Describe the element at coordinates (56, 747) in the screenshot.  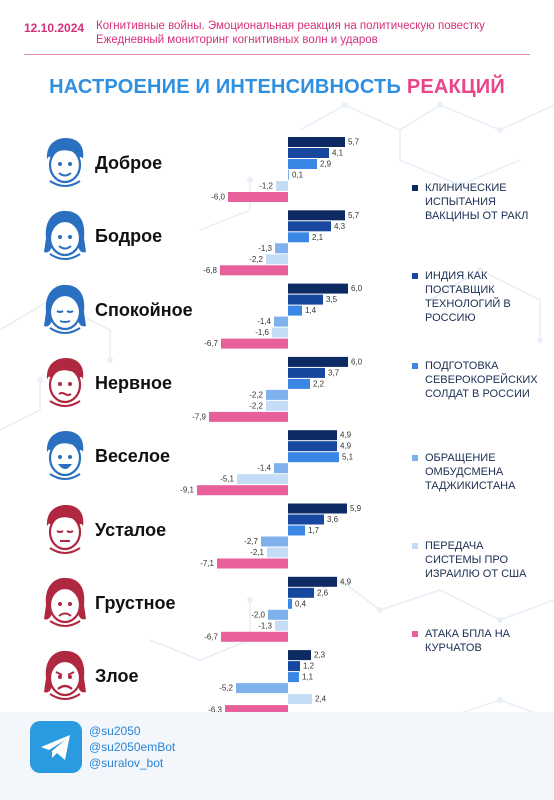
I see `telegram-icon` at that location.